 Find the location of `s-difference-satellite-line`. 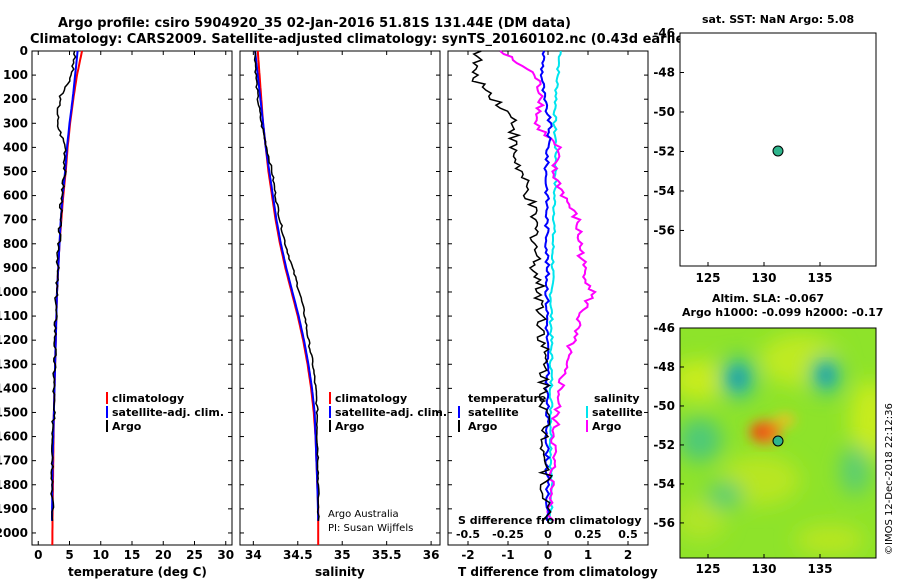

s-difference-satellite-line is located at coordinates (555, 285).